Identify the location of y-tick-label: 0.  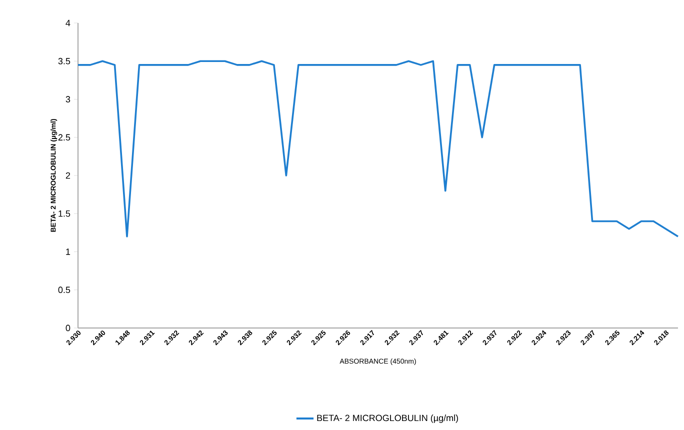
(68, 328).